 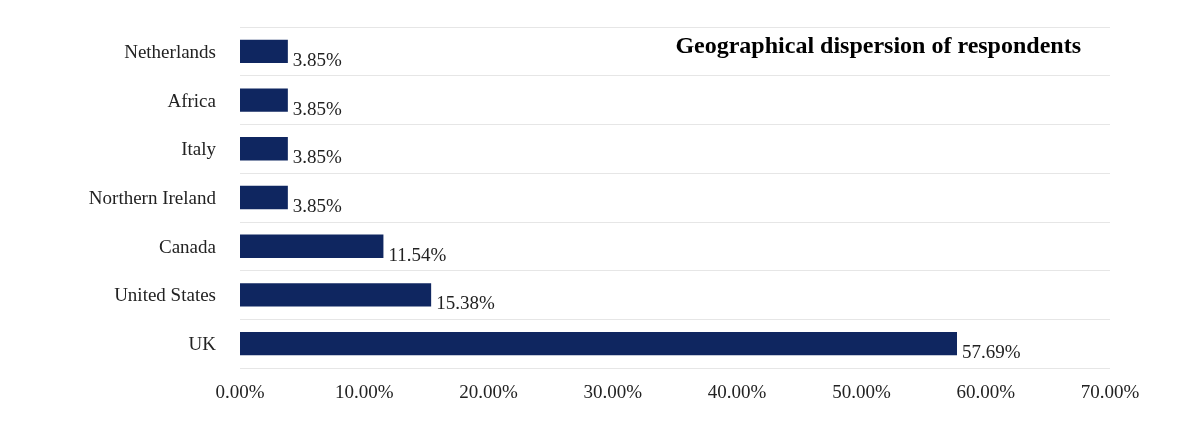 I want to click on data-label: 57.69%, so click(x=991, y=352).